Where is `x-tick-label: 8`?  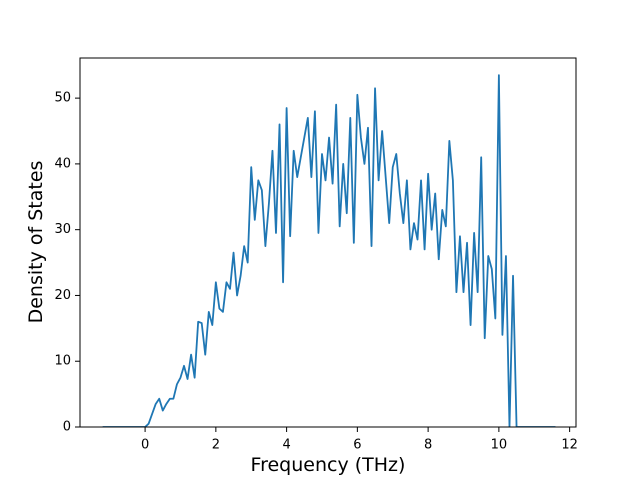
x-tick-label: 8 is located at coordinates (428, 445).